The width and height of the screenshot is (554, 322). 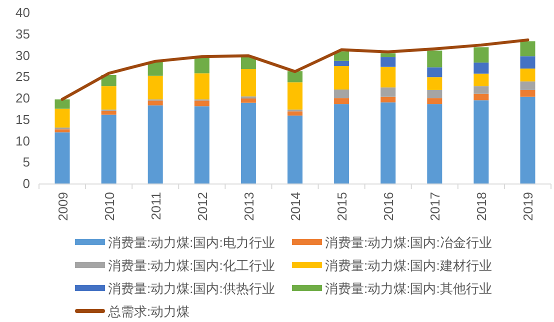 What do you see at coordinates (408, 288) in the screenshot?
I see `legend-label: 消费量:动力煤:国内:其他行业` at bounding box center [408, 288].